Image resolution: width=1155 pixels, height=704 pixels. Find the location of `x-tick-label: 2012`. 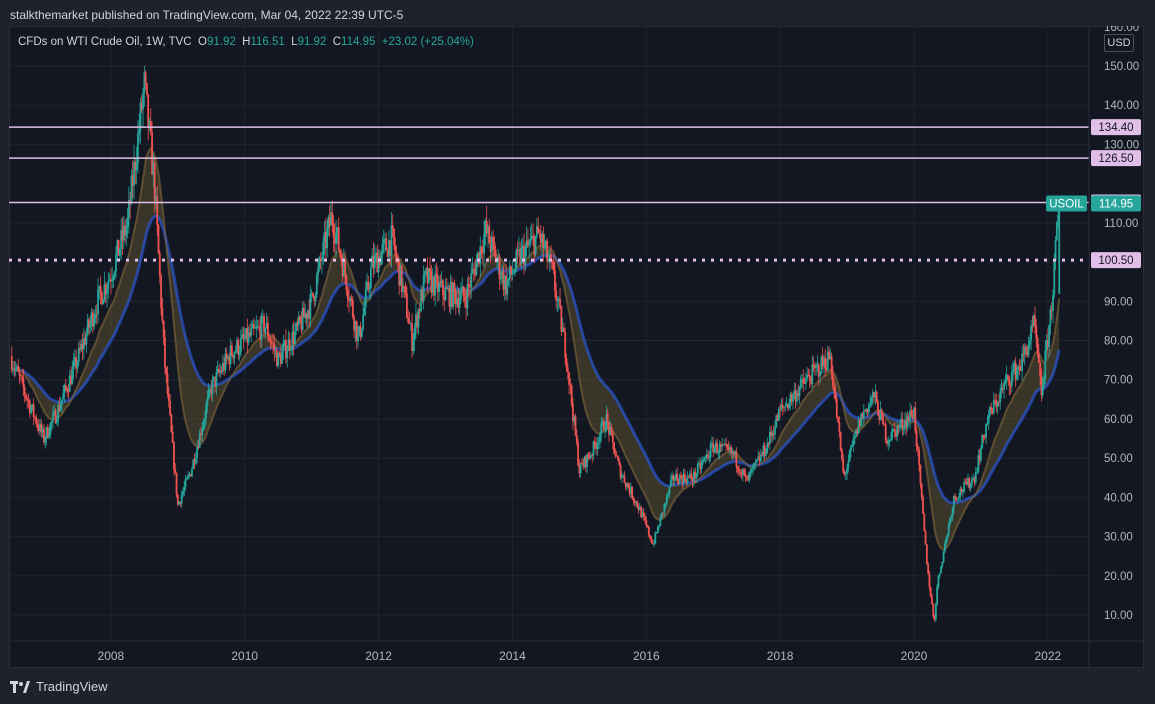

x-tick-label: 2012 is located at coordinates (378, 656).